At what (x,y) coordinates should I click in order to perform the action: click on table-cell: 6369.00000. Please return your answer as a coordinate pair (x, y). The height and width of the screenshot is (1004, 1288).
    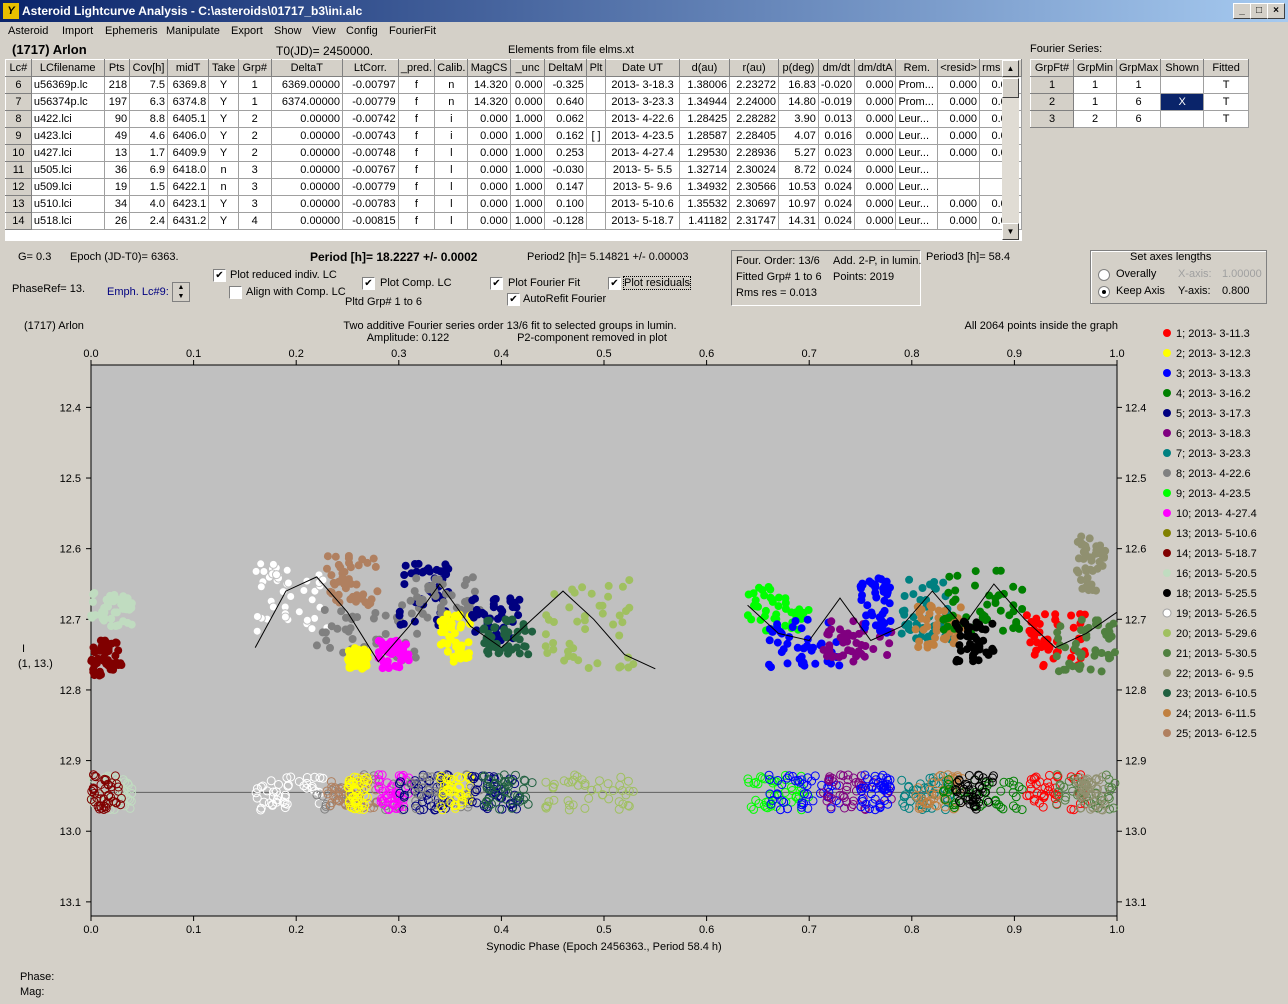
    Looking at the image, I should click on (307, 85).